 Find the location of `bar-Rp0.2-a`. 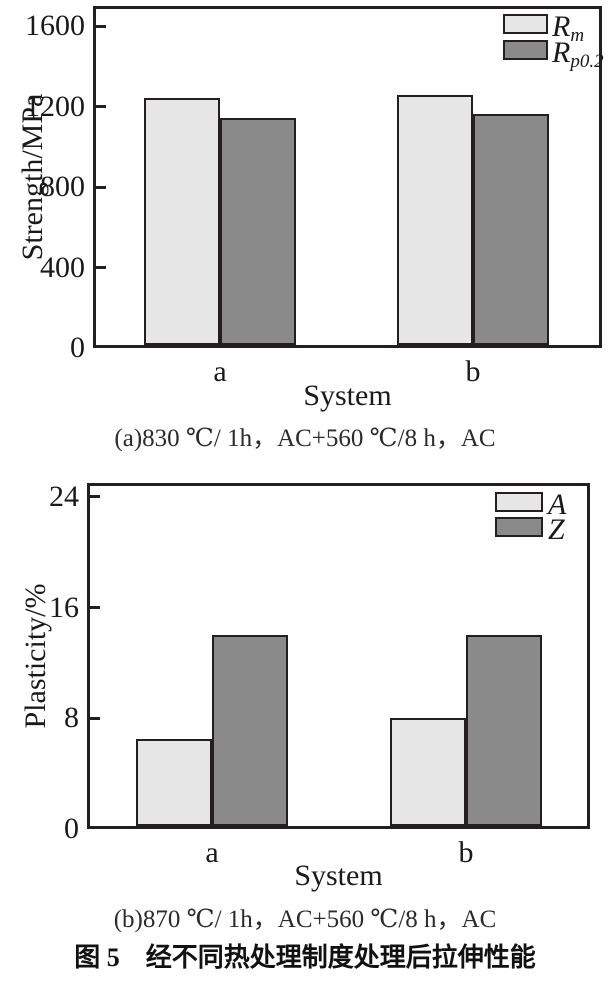

bar-Rp0.2-a is located at coordinates (258, 231).